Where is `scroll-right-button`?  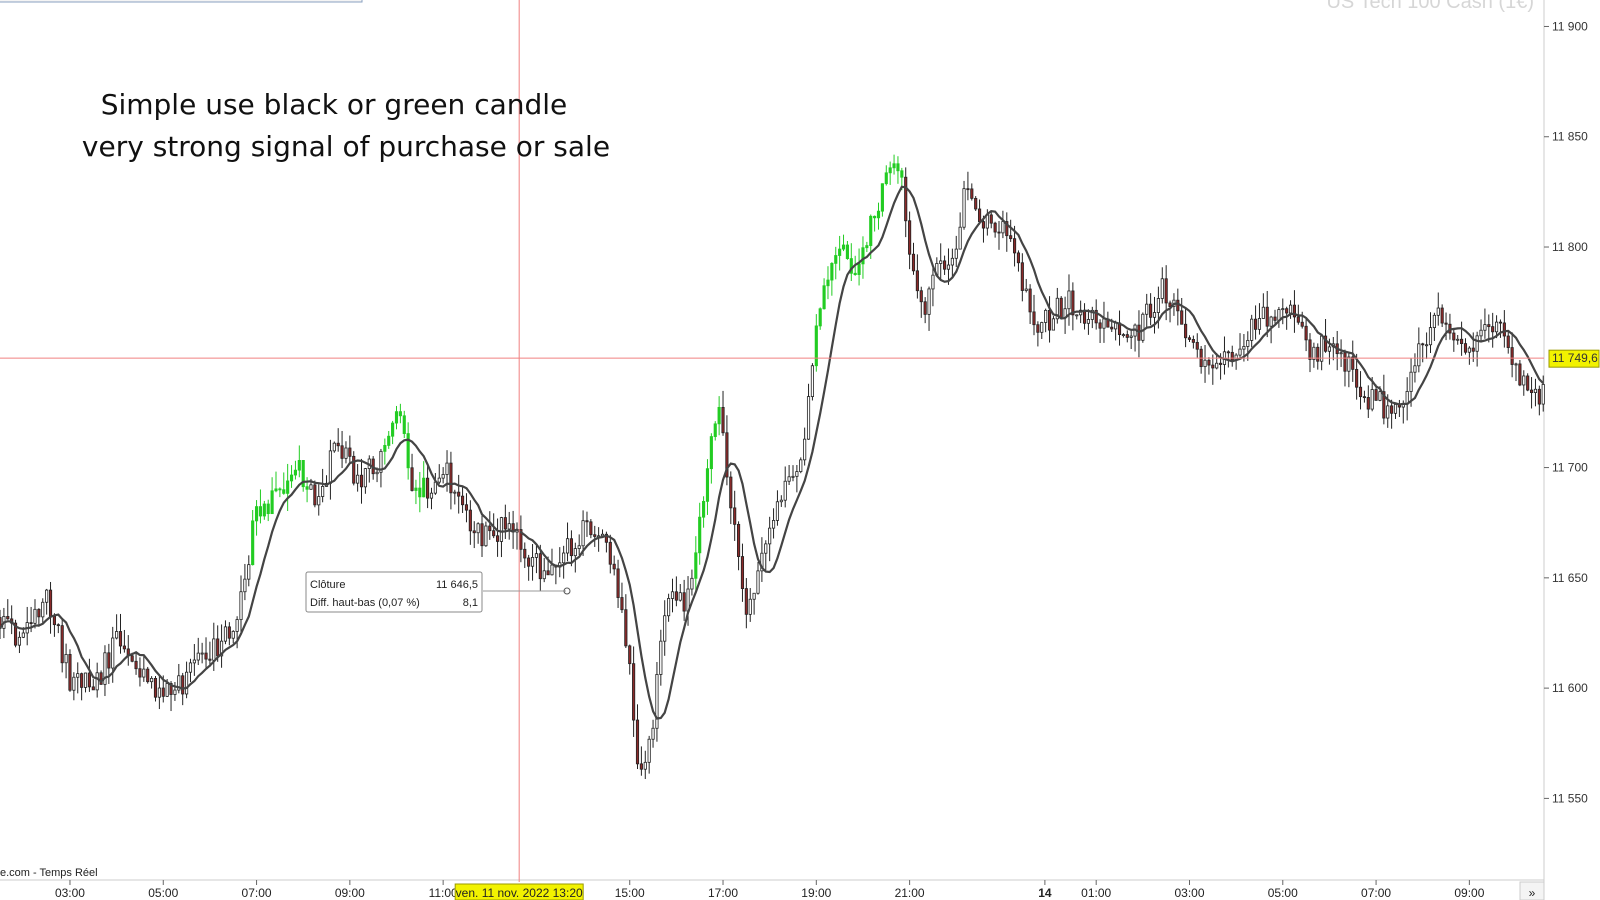
scroll-right-button is located at coordinates (1532, 890).